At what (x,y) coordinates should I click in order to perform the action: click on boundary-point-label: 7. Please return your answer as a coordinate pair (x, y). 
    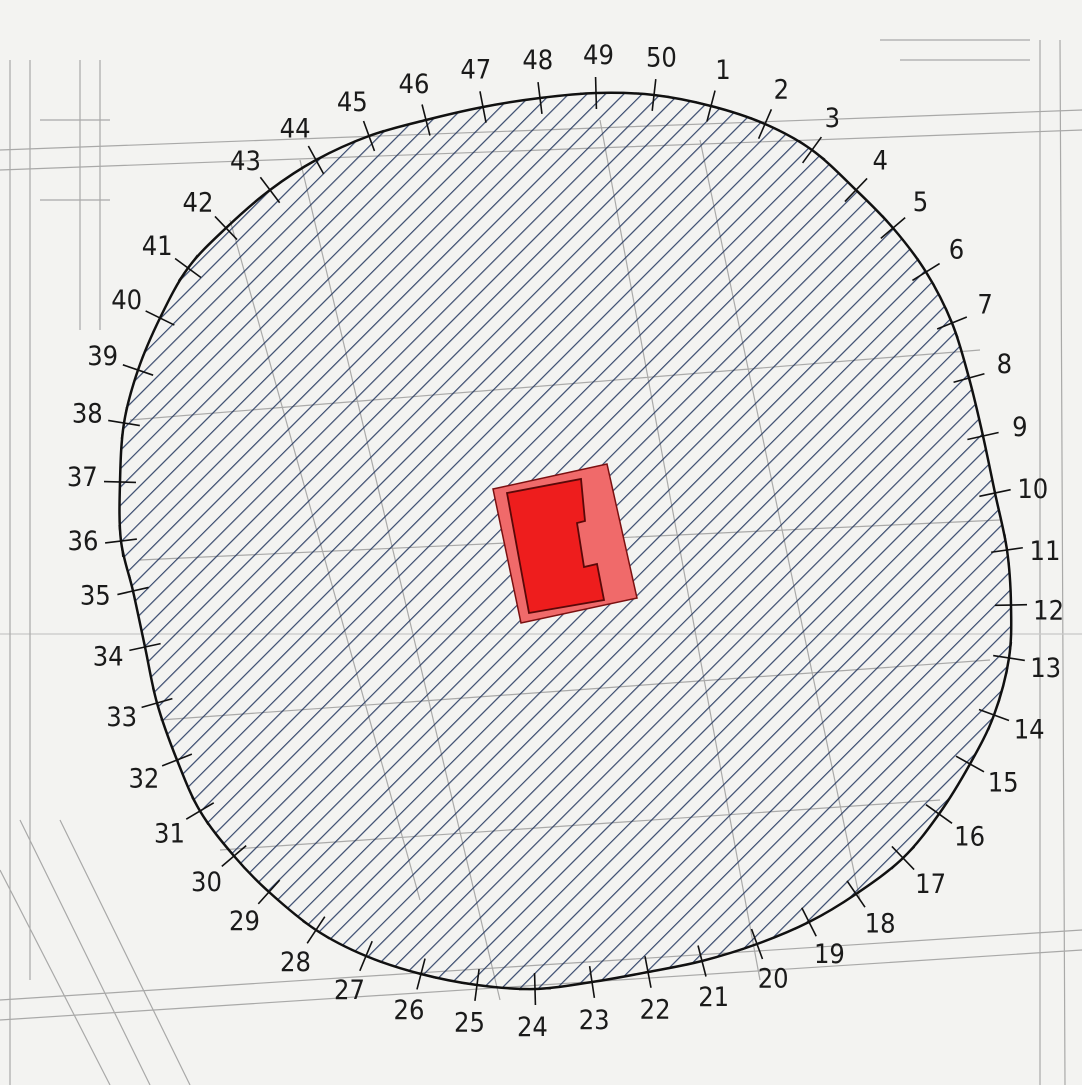
    Looking at the image, I should click on (984, 304).